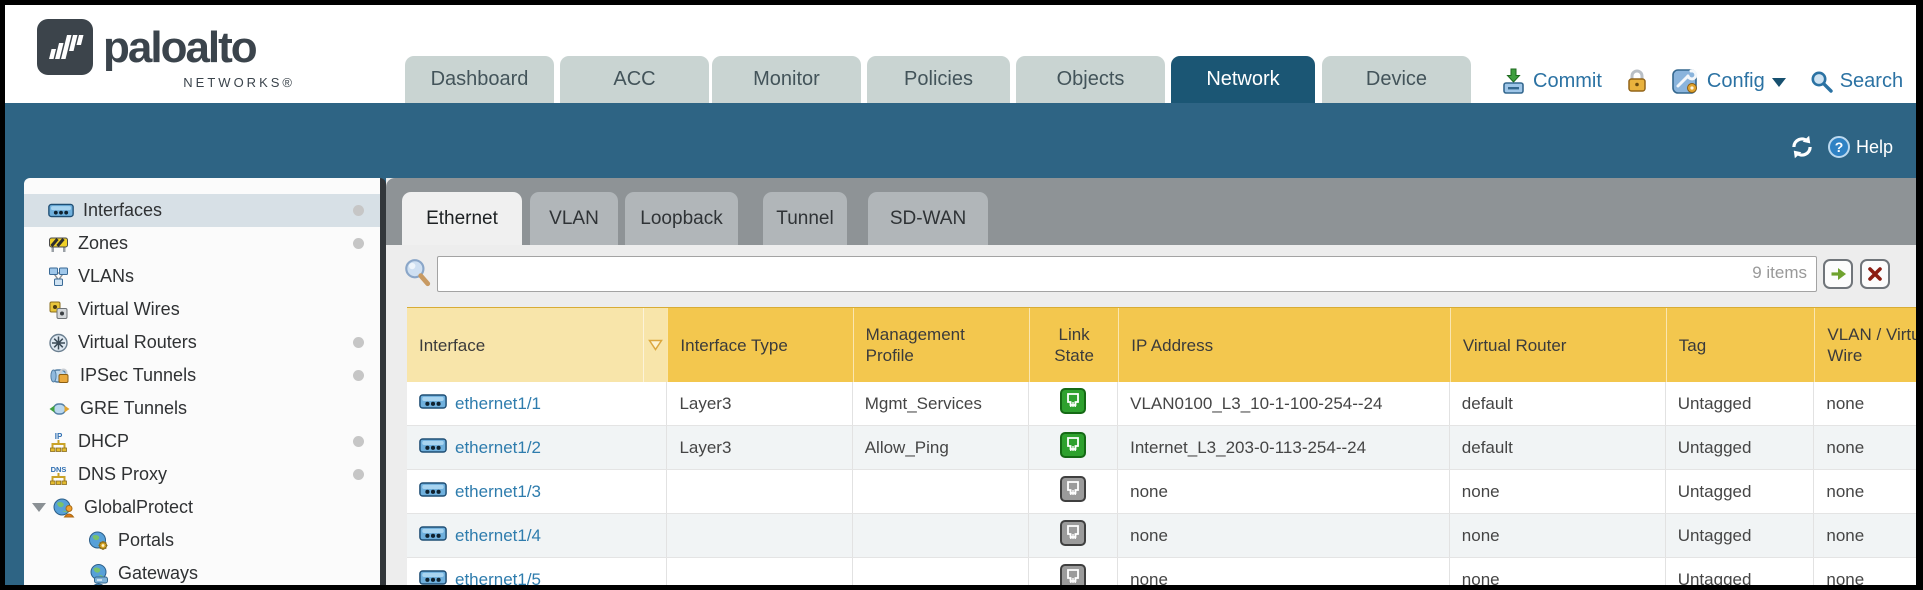 The image size is (1923, 590). I want to click on sidebar-item-label: DNS Proxy, so click(123, 474).